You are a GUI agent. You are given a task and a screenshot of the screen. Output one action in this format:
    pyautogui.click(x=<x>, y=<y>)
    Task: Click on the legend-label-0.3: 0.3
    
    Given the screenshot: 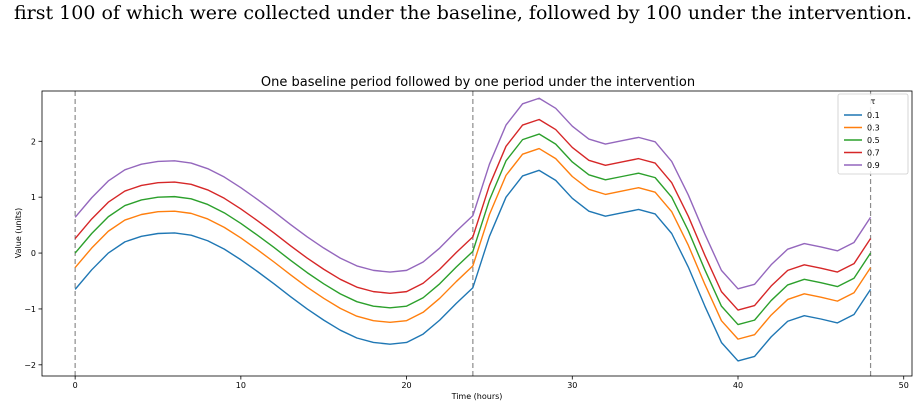 What is the action you would take?
    pyautogui.click(x=873, y=128)
    